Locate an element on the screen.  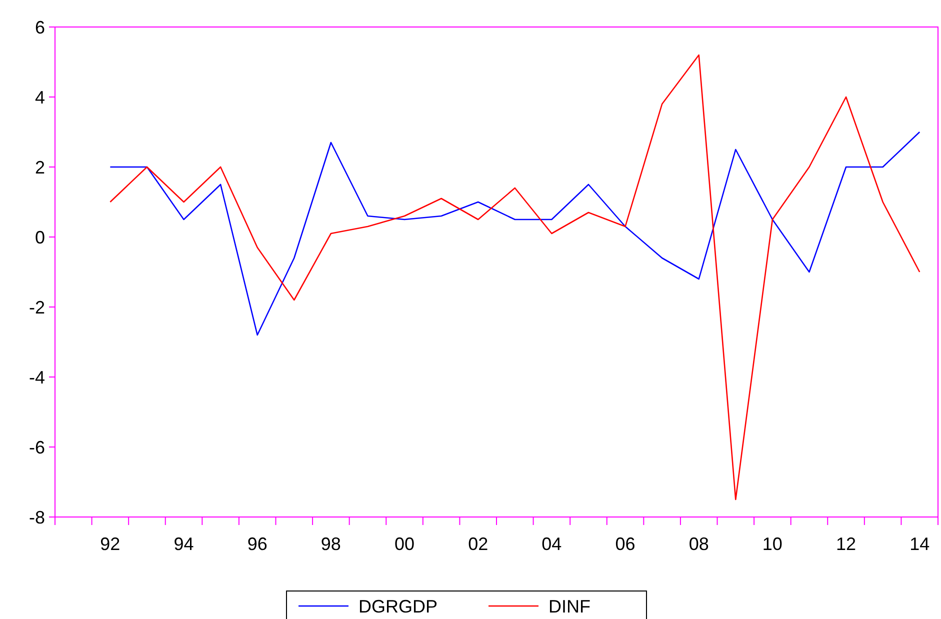
y-tick-label: 6 is located at coordinates (39, 27).